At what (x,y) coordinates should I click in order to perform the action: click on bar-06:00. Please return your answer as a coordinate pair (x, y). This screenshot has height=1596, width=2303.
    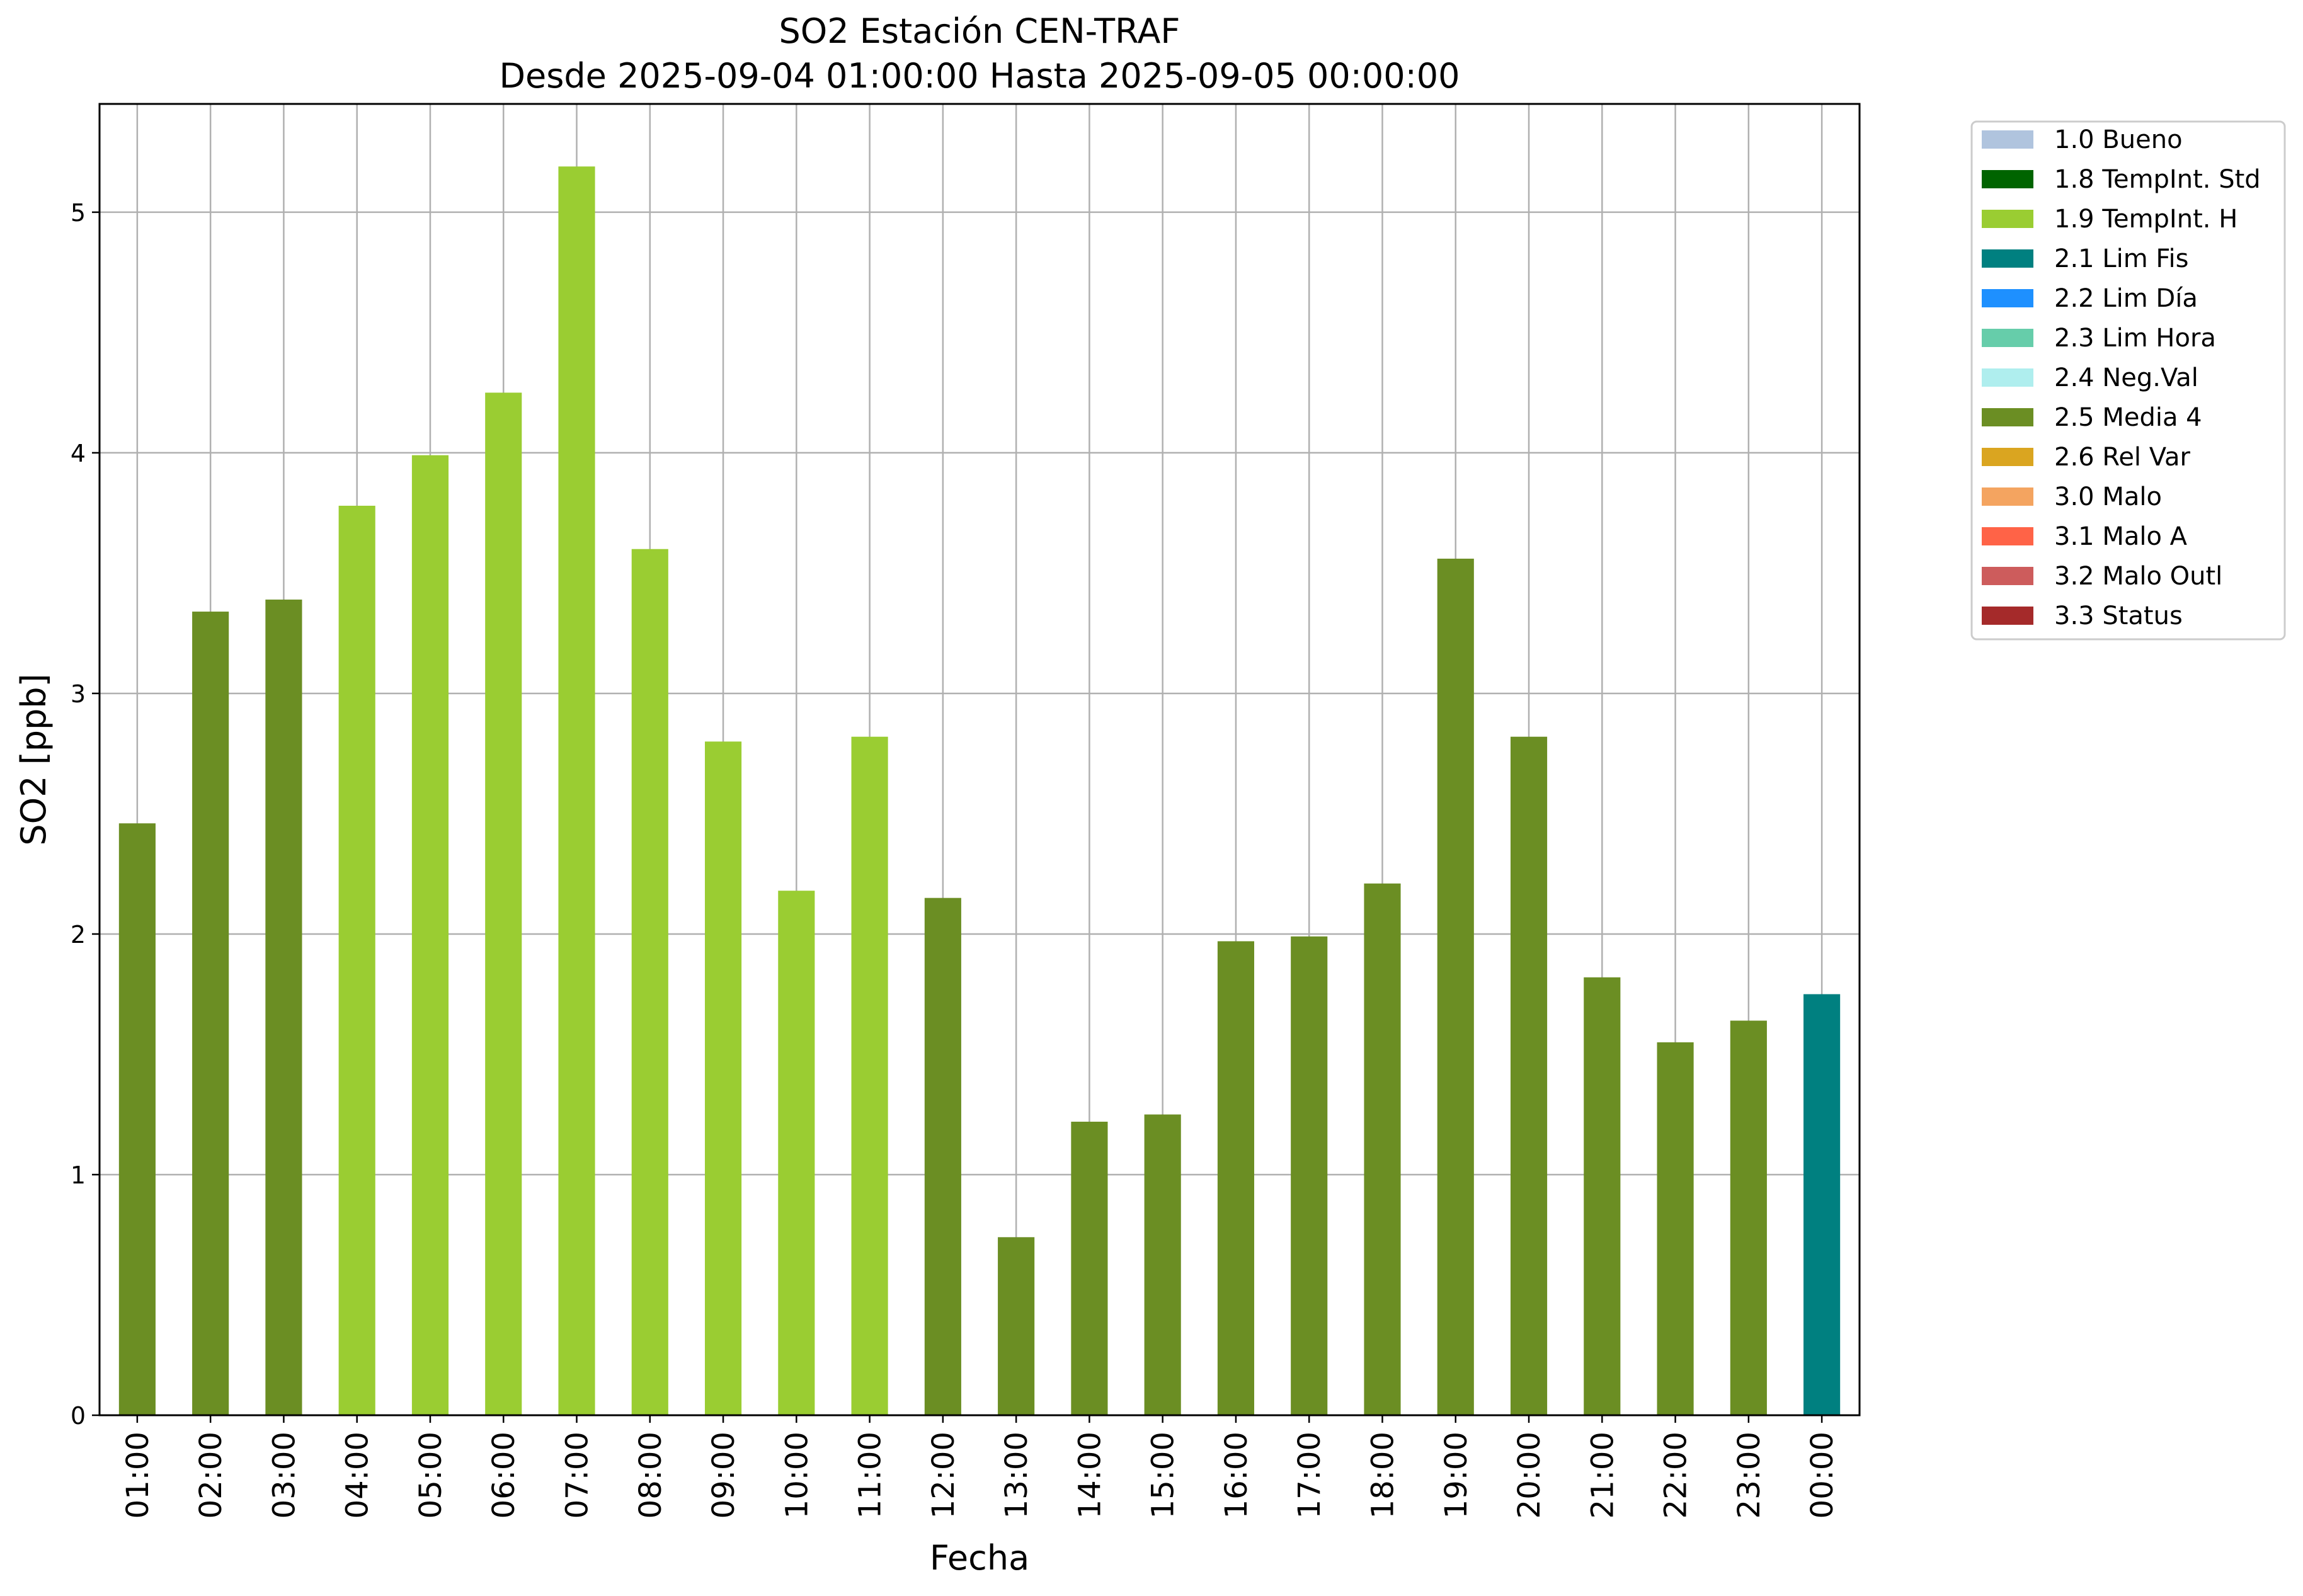
    Looking at the image, I should click on (504, 903).